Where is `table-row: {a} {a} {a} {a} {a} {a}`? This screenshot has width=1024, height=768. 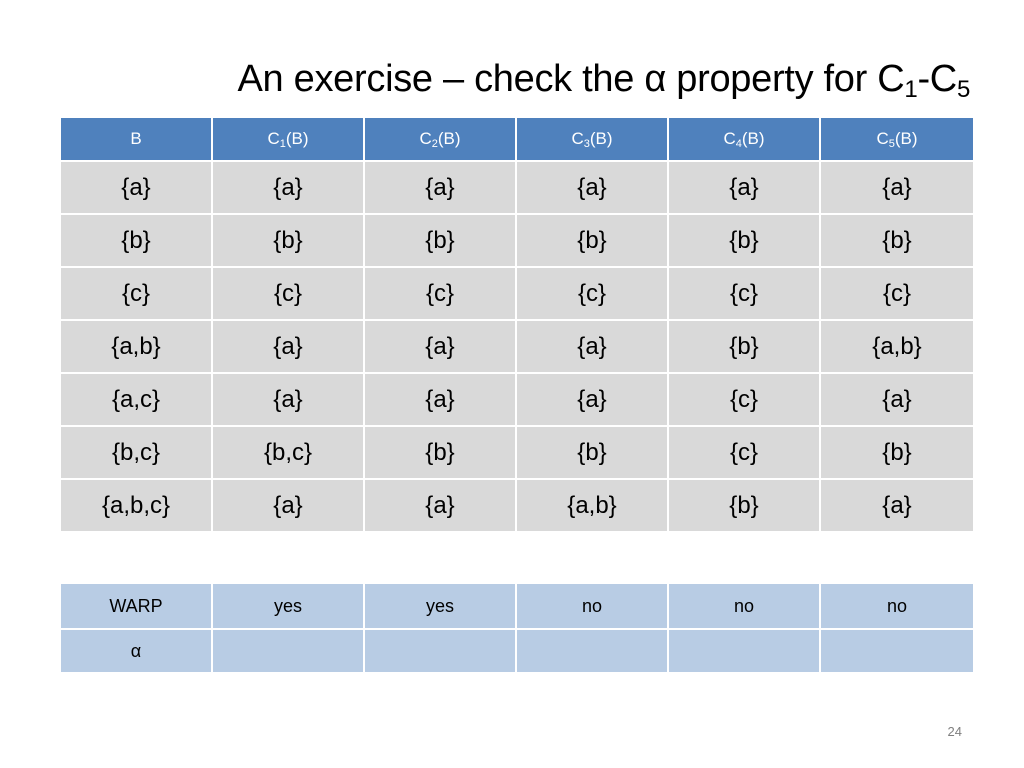
table-row: {a} {a} {a} {a} {a} {a} is located at coordinates (517, 188).